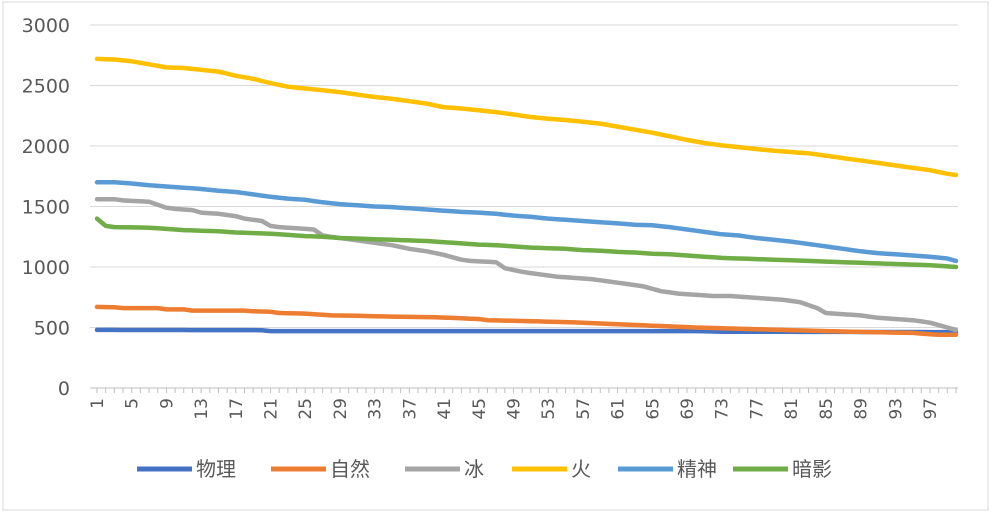 This screenshot has width=993, height=518. I want to click on x-tick-label: 61, so click(619, 409).